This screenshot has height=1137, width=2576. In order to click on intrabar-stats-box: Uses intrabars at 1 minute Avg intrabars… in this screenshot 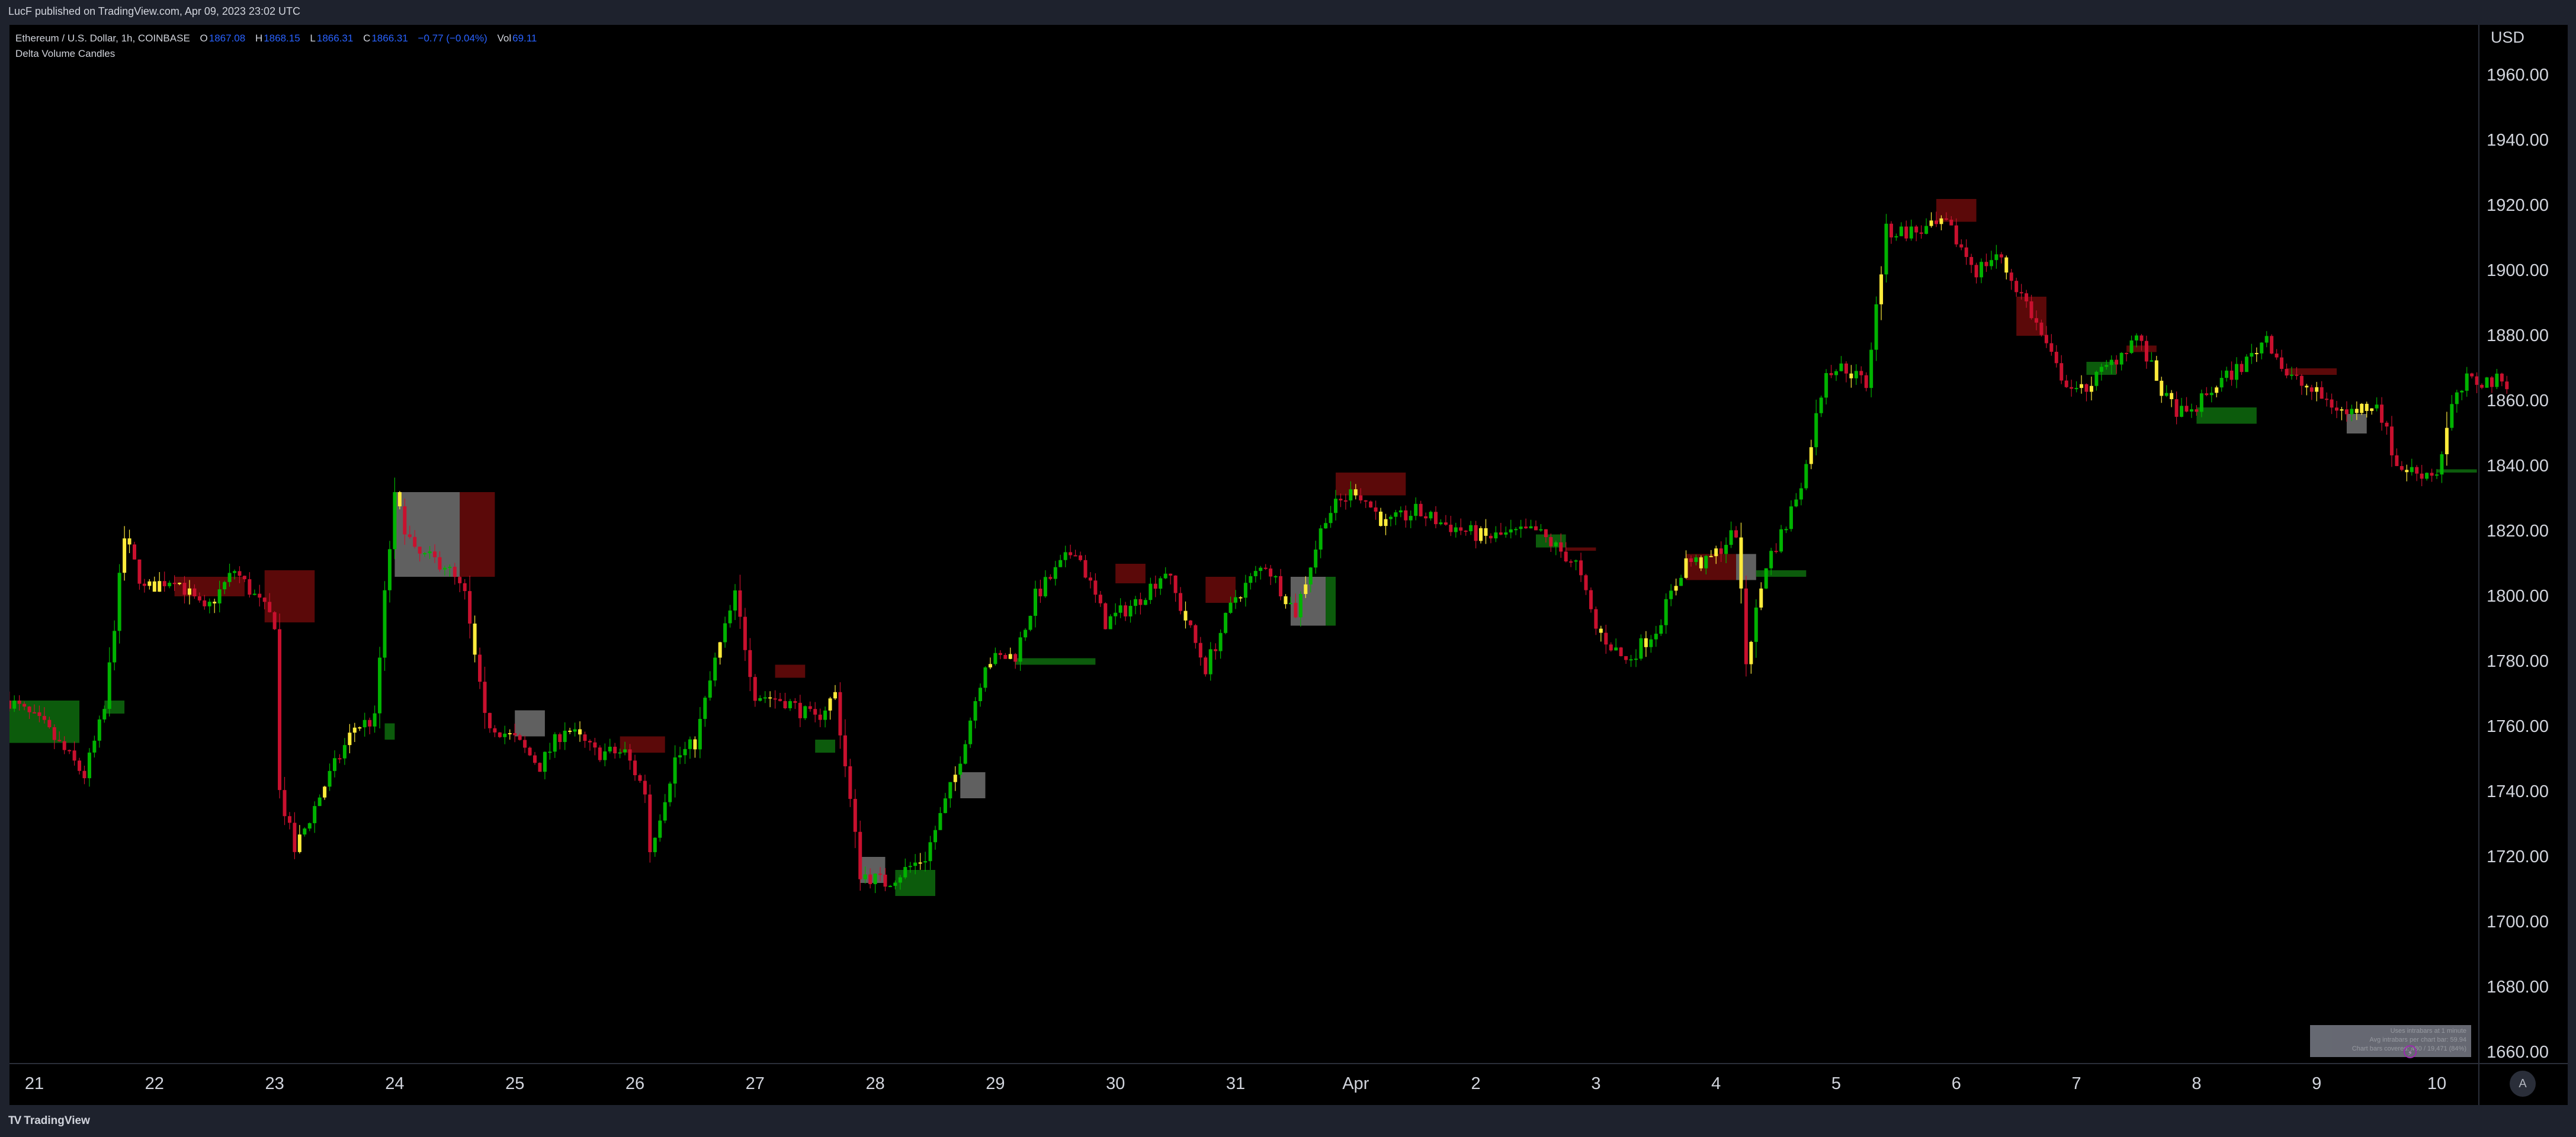, I will do `click(2390, 1041)`.